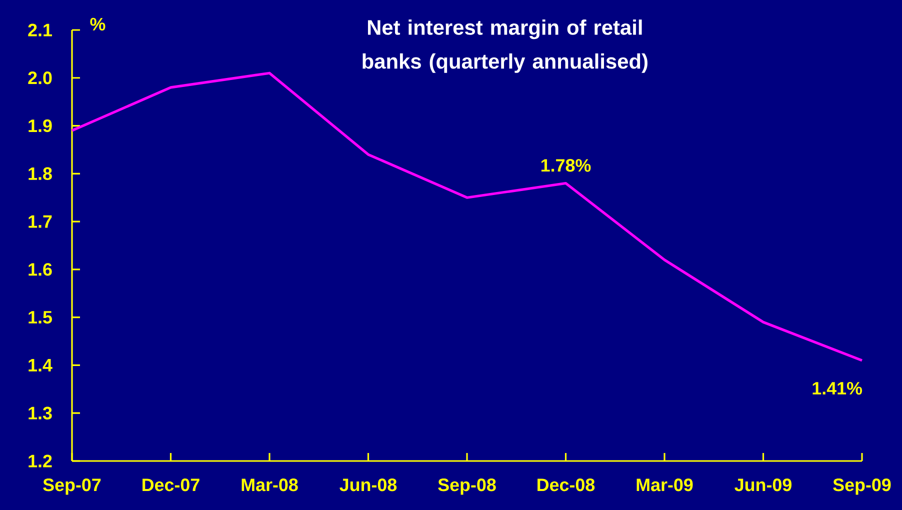 The height and width of the screenshot is (510, 902). Describe the element at coordinates (664, 485) in the screenshot. I see `x-tick-label: Mar-09` at that location.